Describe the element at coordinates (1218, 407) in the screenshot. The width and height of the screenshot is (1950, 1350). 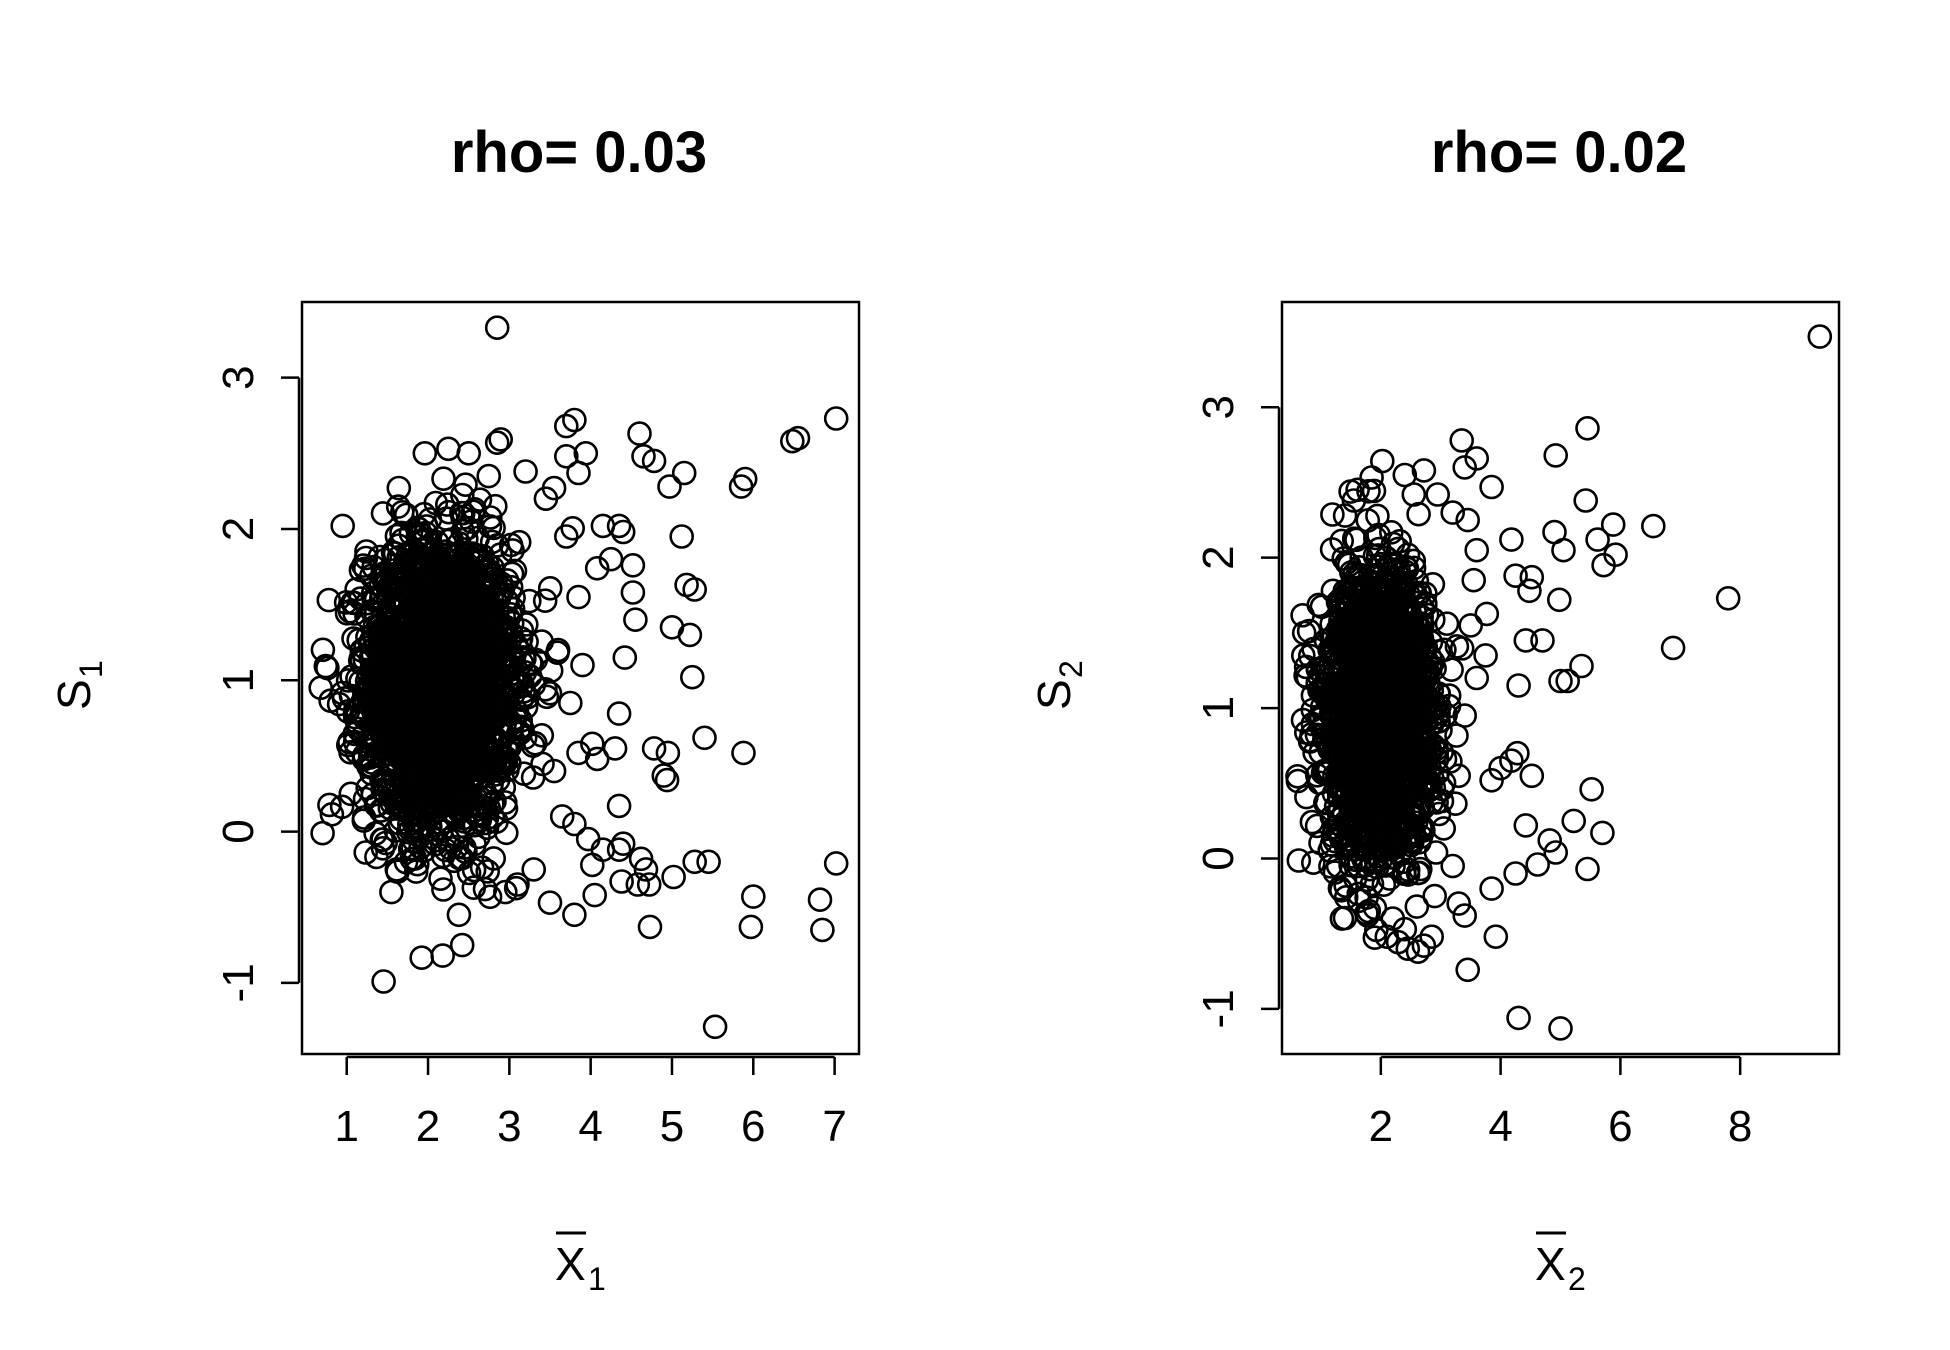
I see `y-tick-label: 3` at that location.